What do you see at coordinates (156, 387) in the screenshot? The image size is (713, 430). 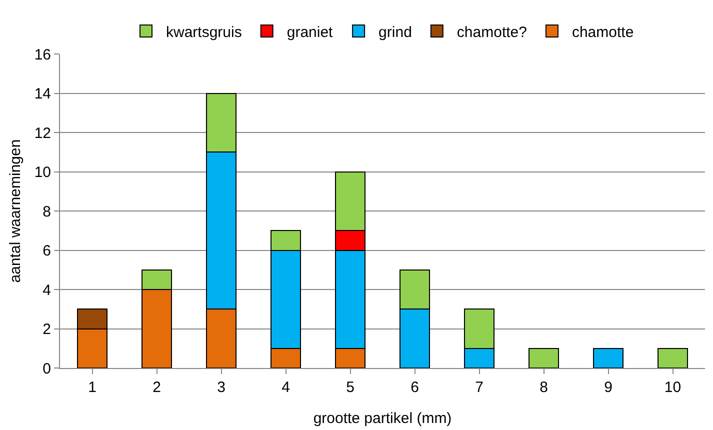 I see `x-tick-label: 2` at bounding box center [156, 387].